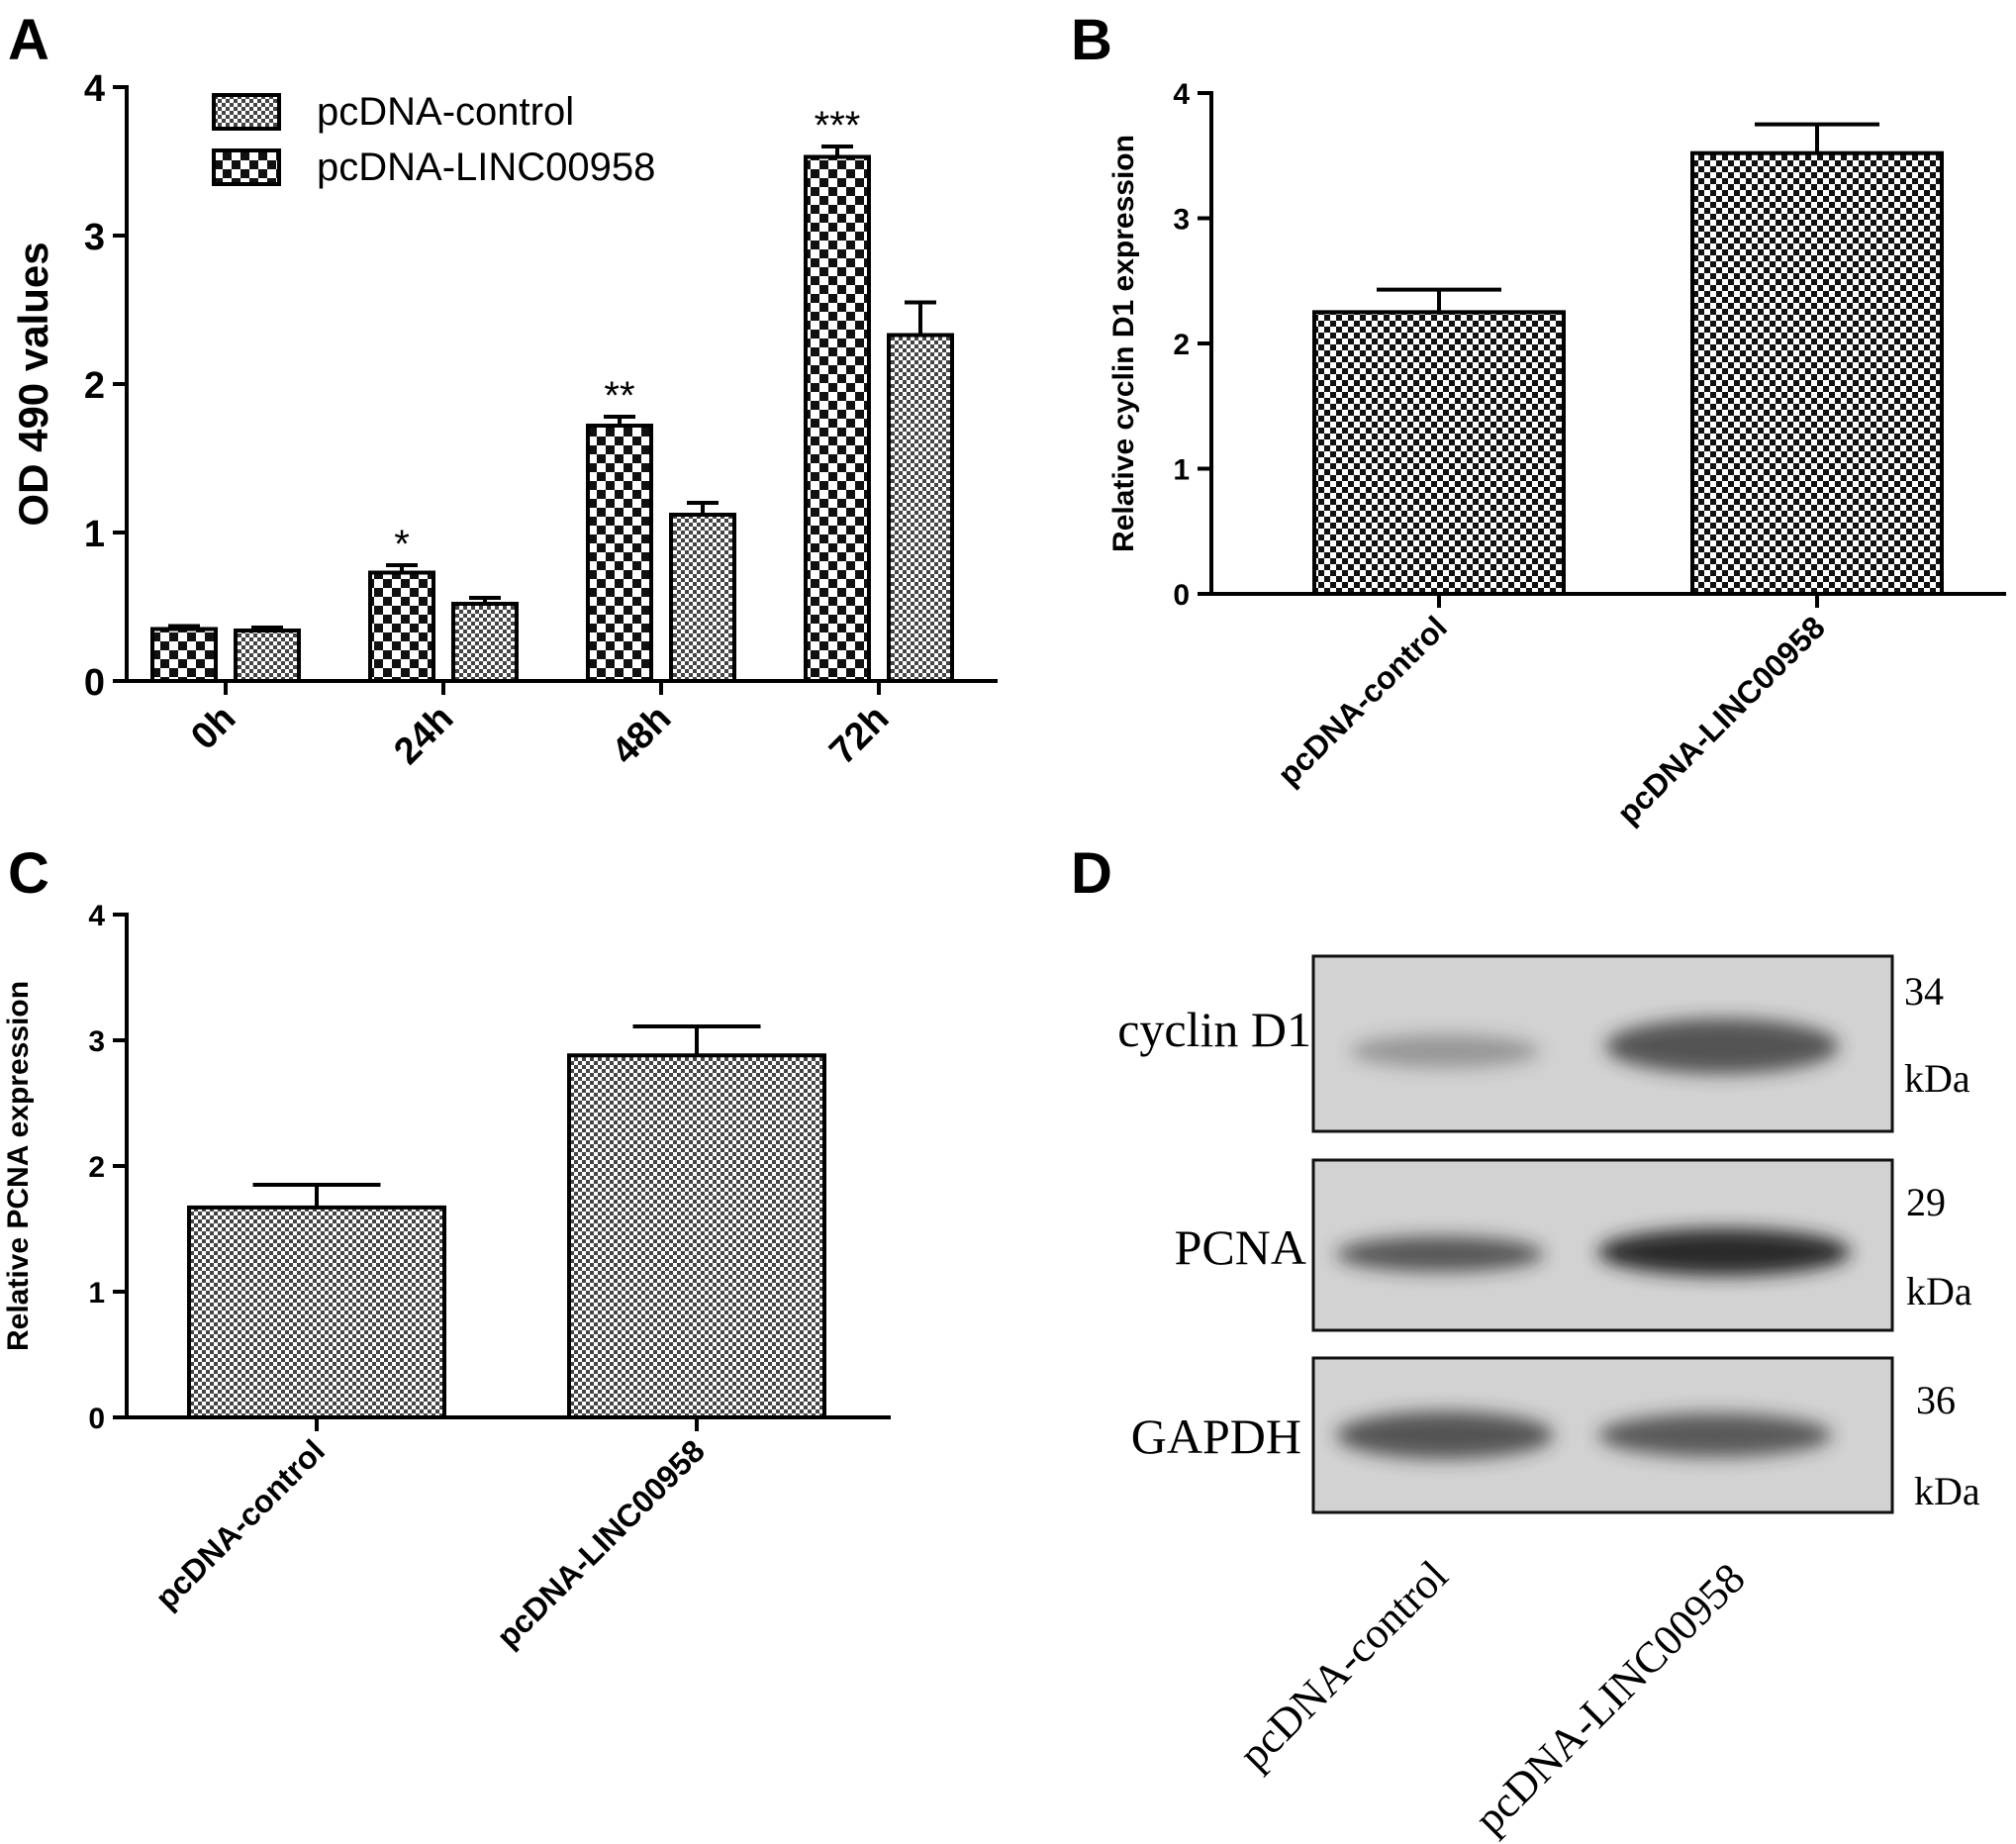 This screenshot has height=1844, width=2016. Describe the element at coordinates (619, 553) in the screenshot. I see `chart-a-bar-48h-linc00958` at that location.